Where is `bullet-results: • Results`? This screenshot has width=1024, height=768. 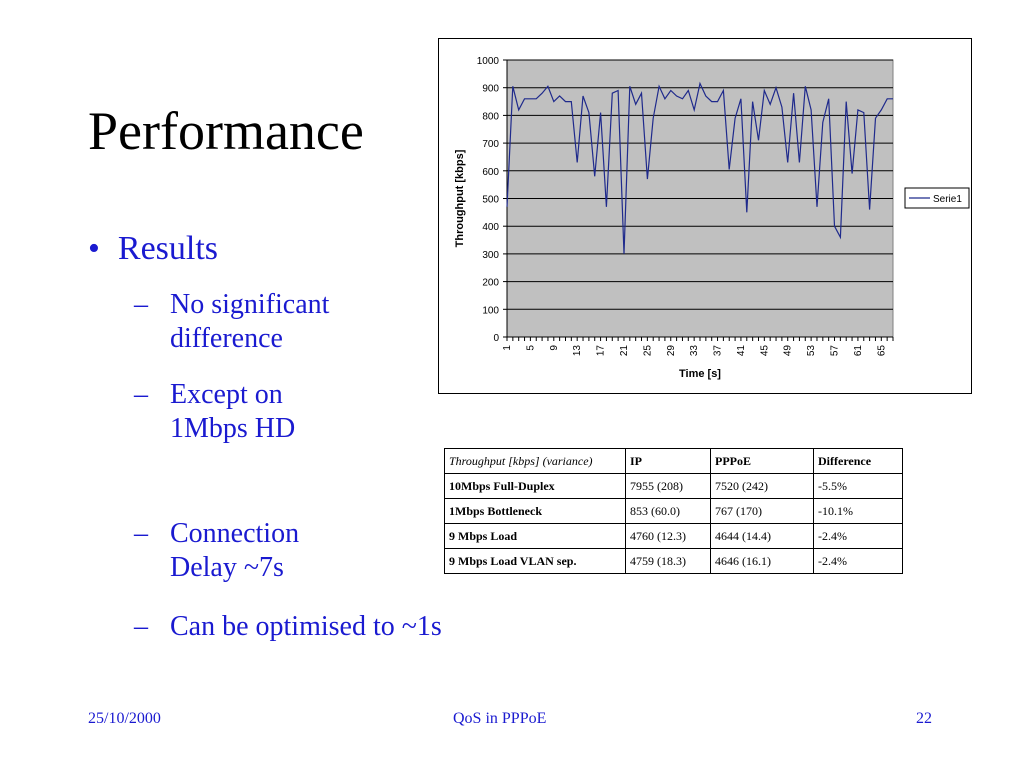
bullet-results: • Results is located at coordinates (153, 249).